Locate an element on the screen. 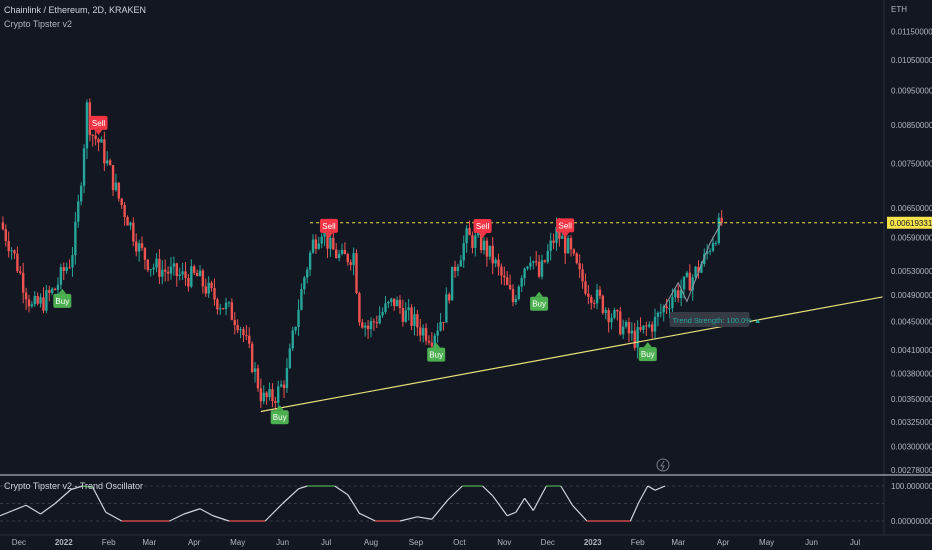 The width and height of the screenshot is (932, 550). oscillator-pane: 100.00000000 0.00000000 is located at coordinates (466, 500).